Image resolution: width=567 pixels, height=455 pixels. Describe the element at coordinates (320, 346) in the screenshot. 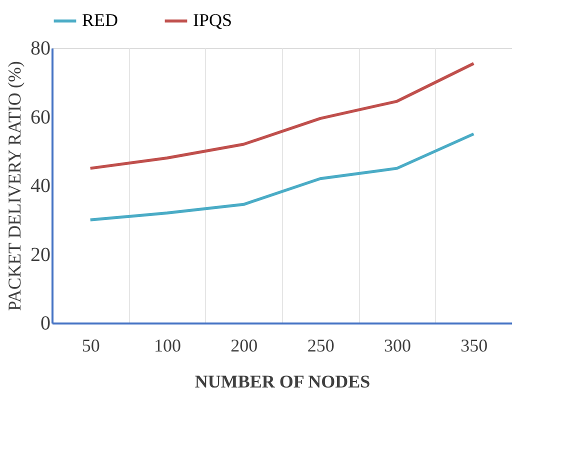

I see `x-tick-label: 250` at that location.